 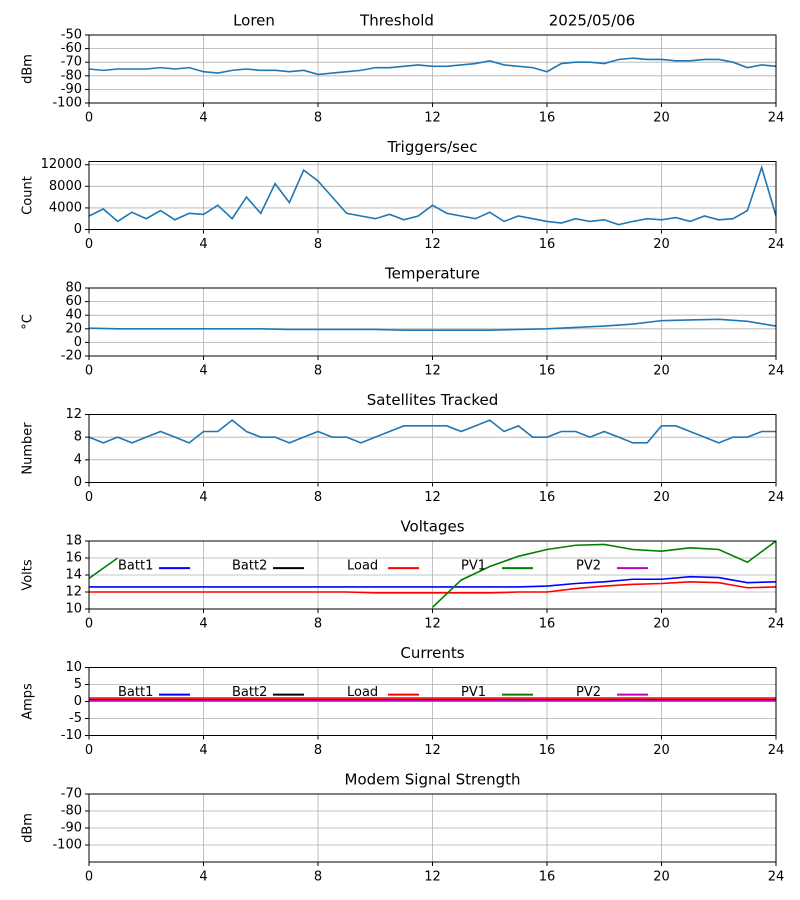 I want to click on y-tick-label: 8000, so click(x=65, y=186).